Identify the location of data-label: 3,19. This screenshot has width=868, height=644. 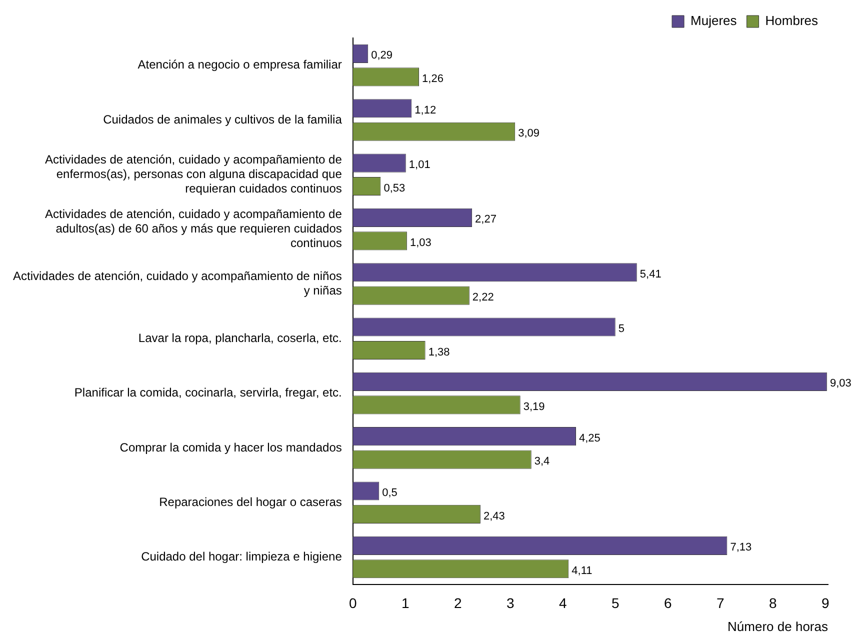
(534, 406).